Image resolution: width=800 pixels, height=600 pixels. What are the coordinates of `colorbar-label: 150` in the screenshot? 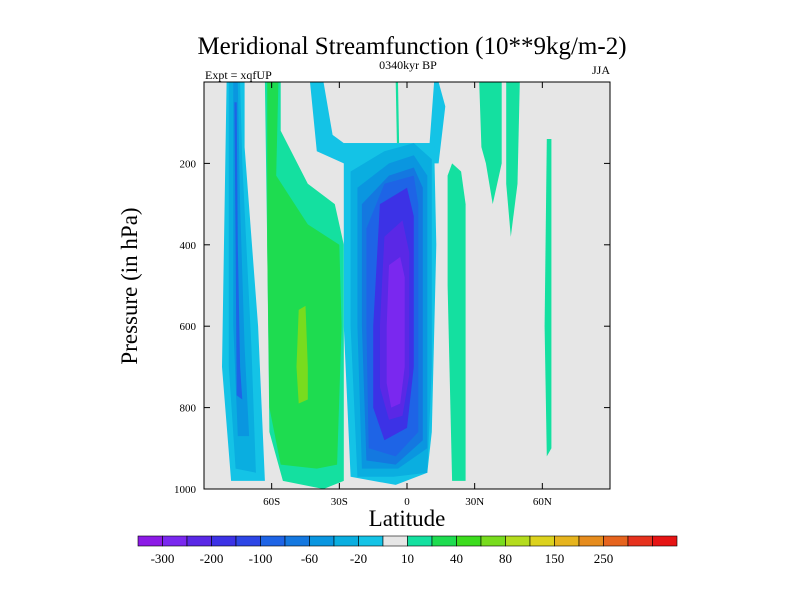 It's located at (555, 558).